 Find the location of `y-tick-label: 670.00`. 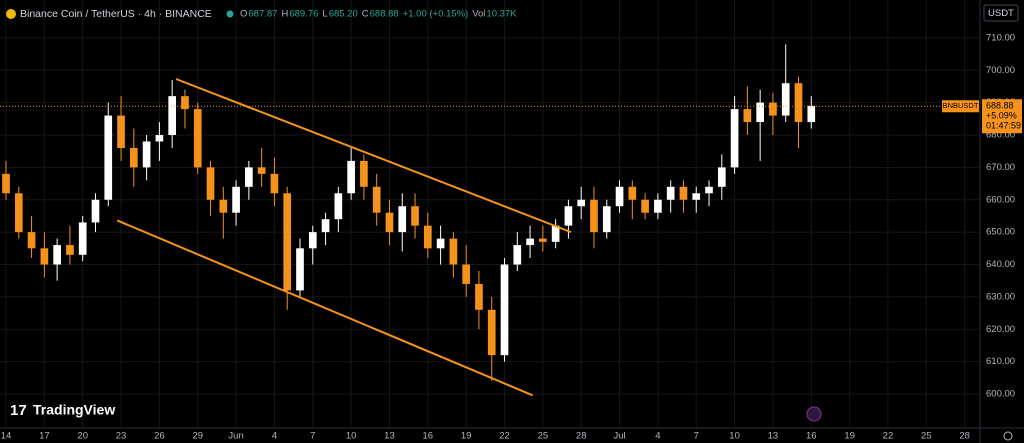

y-tick-label: 670.00 is located at coordinates (1000, 167).